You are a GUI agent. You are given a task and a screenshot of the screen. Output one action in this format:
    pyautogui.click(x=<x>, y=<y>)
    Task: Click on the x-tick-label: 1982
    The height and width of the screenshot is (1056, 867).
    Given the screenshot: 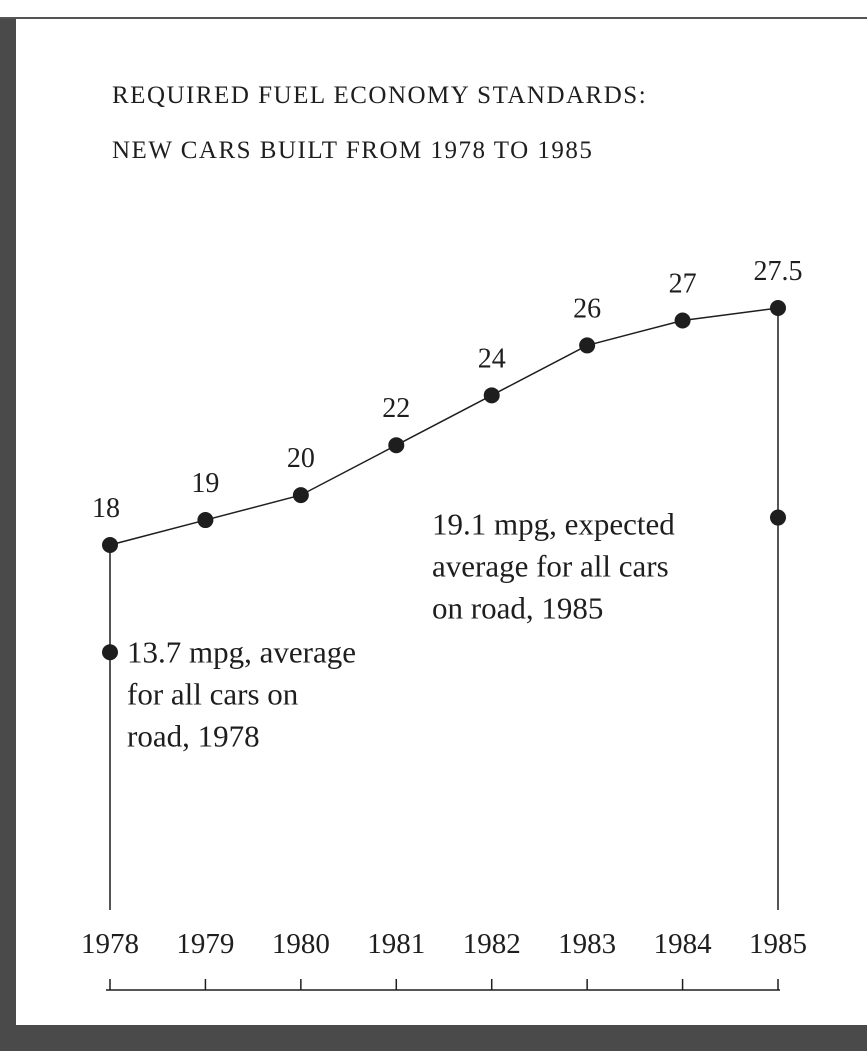 What is the action you would take?
    pyautogui.click(x=492, y=944)
    